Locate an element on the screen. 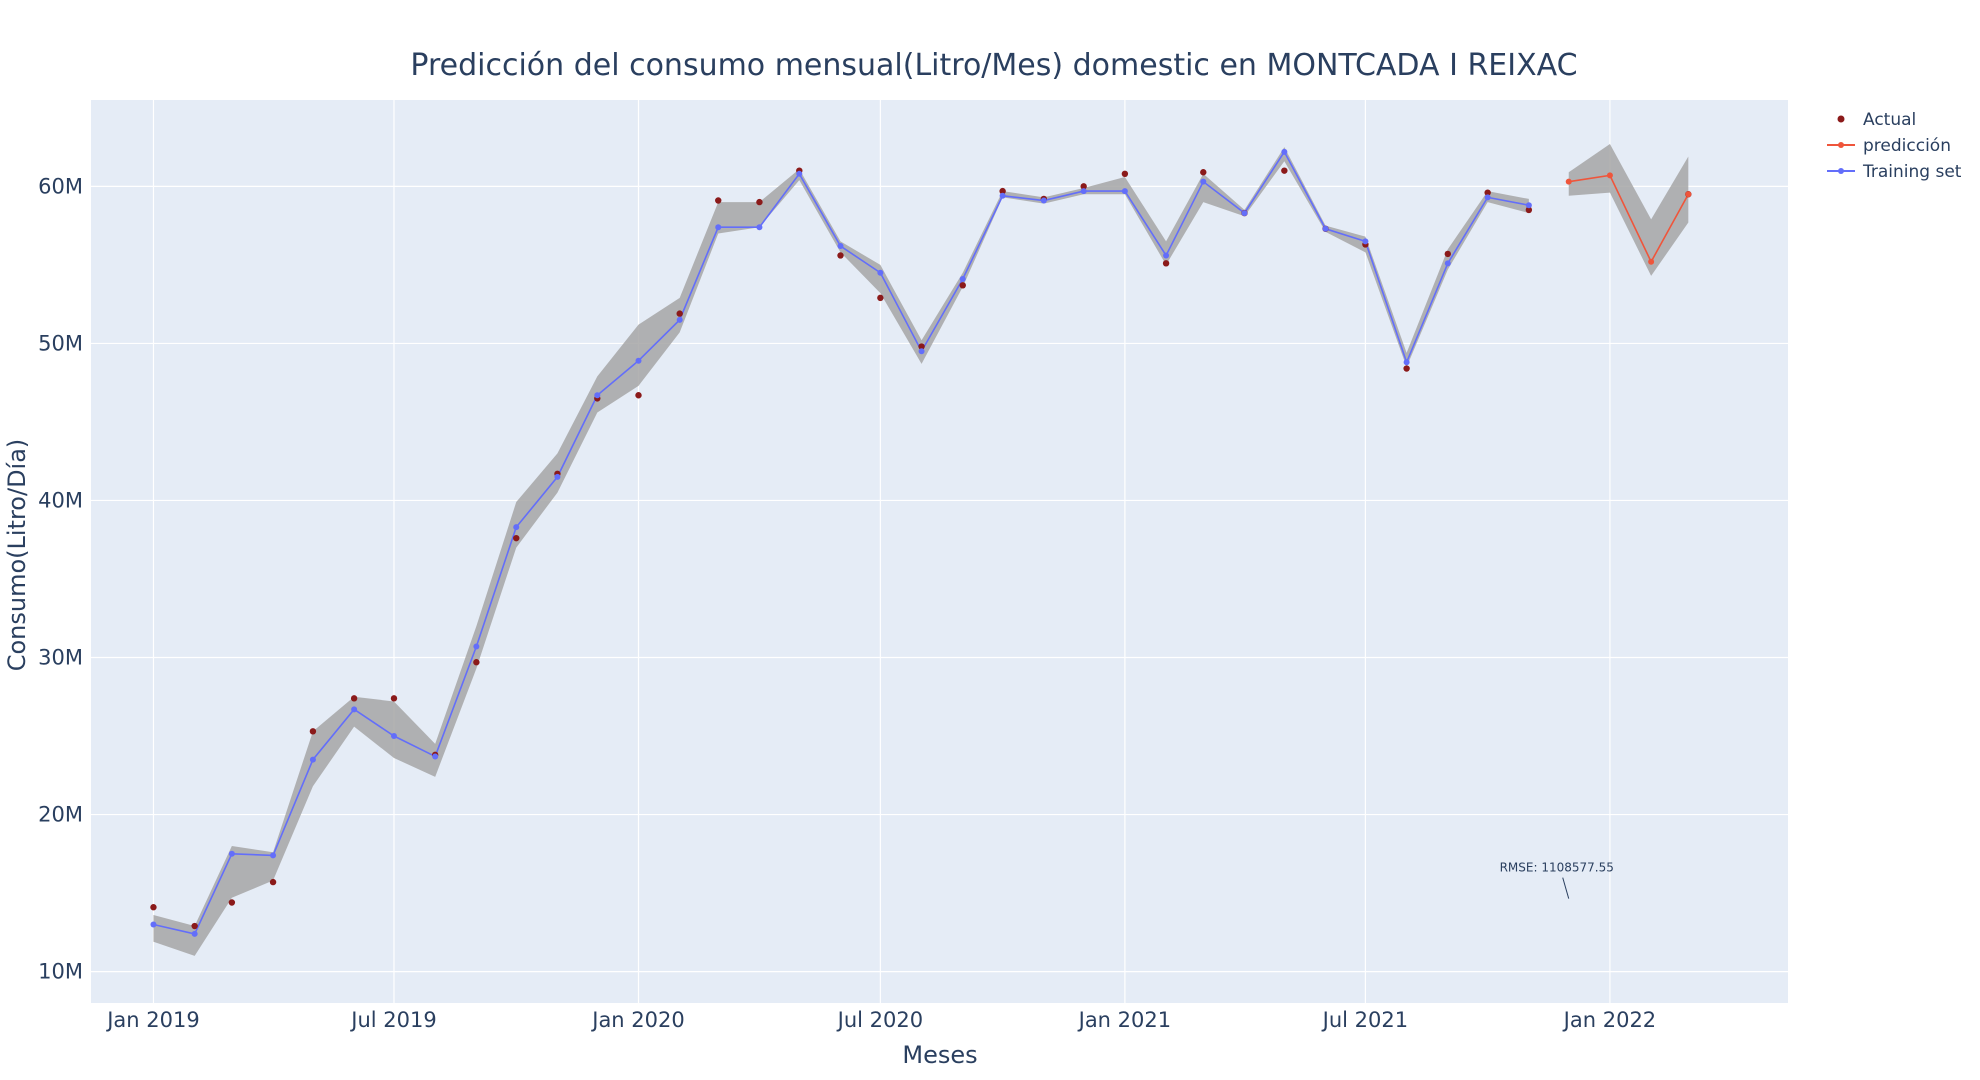 Image resolution: width=1980 pixels, height=1080 pixels. y-tick-label: 50M is located at coordinates (60, 343).